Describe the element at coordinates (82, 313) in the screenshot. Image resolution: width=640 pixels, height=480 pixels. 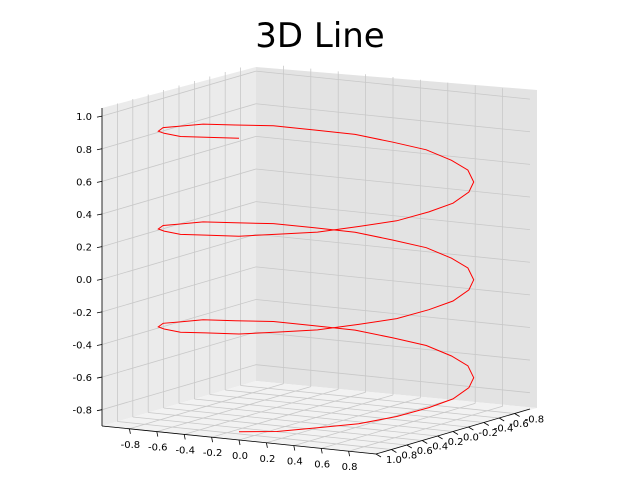
I see `z-tick-label: -0.2` at that location.